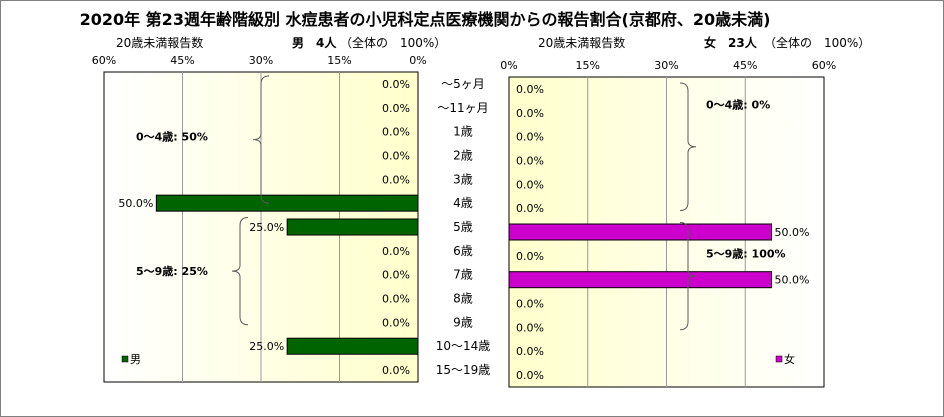 Image resolution: width=944 pixels, height=417 pixels. What do you see at coordinates (125, 359) in the screenshot?
I see `male-legend-swatch` at bounding box center [125, 359].